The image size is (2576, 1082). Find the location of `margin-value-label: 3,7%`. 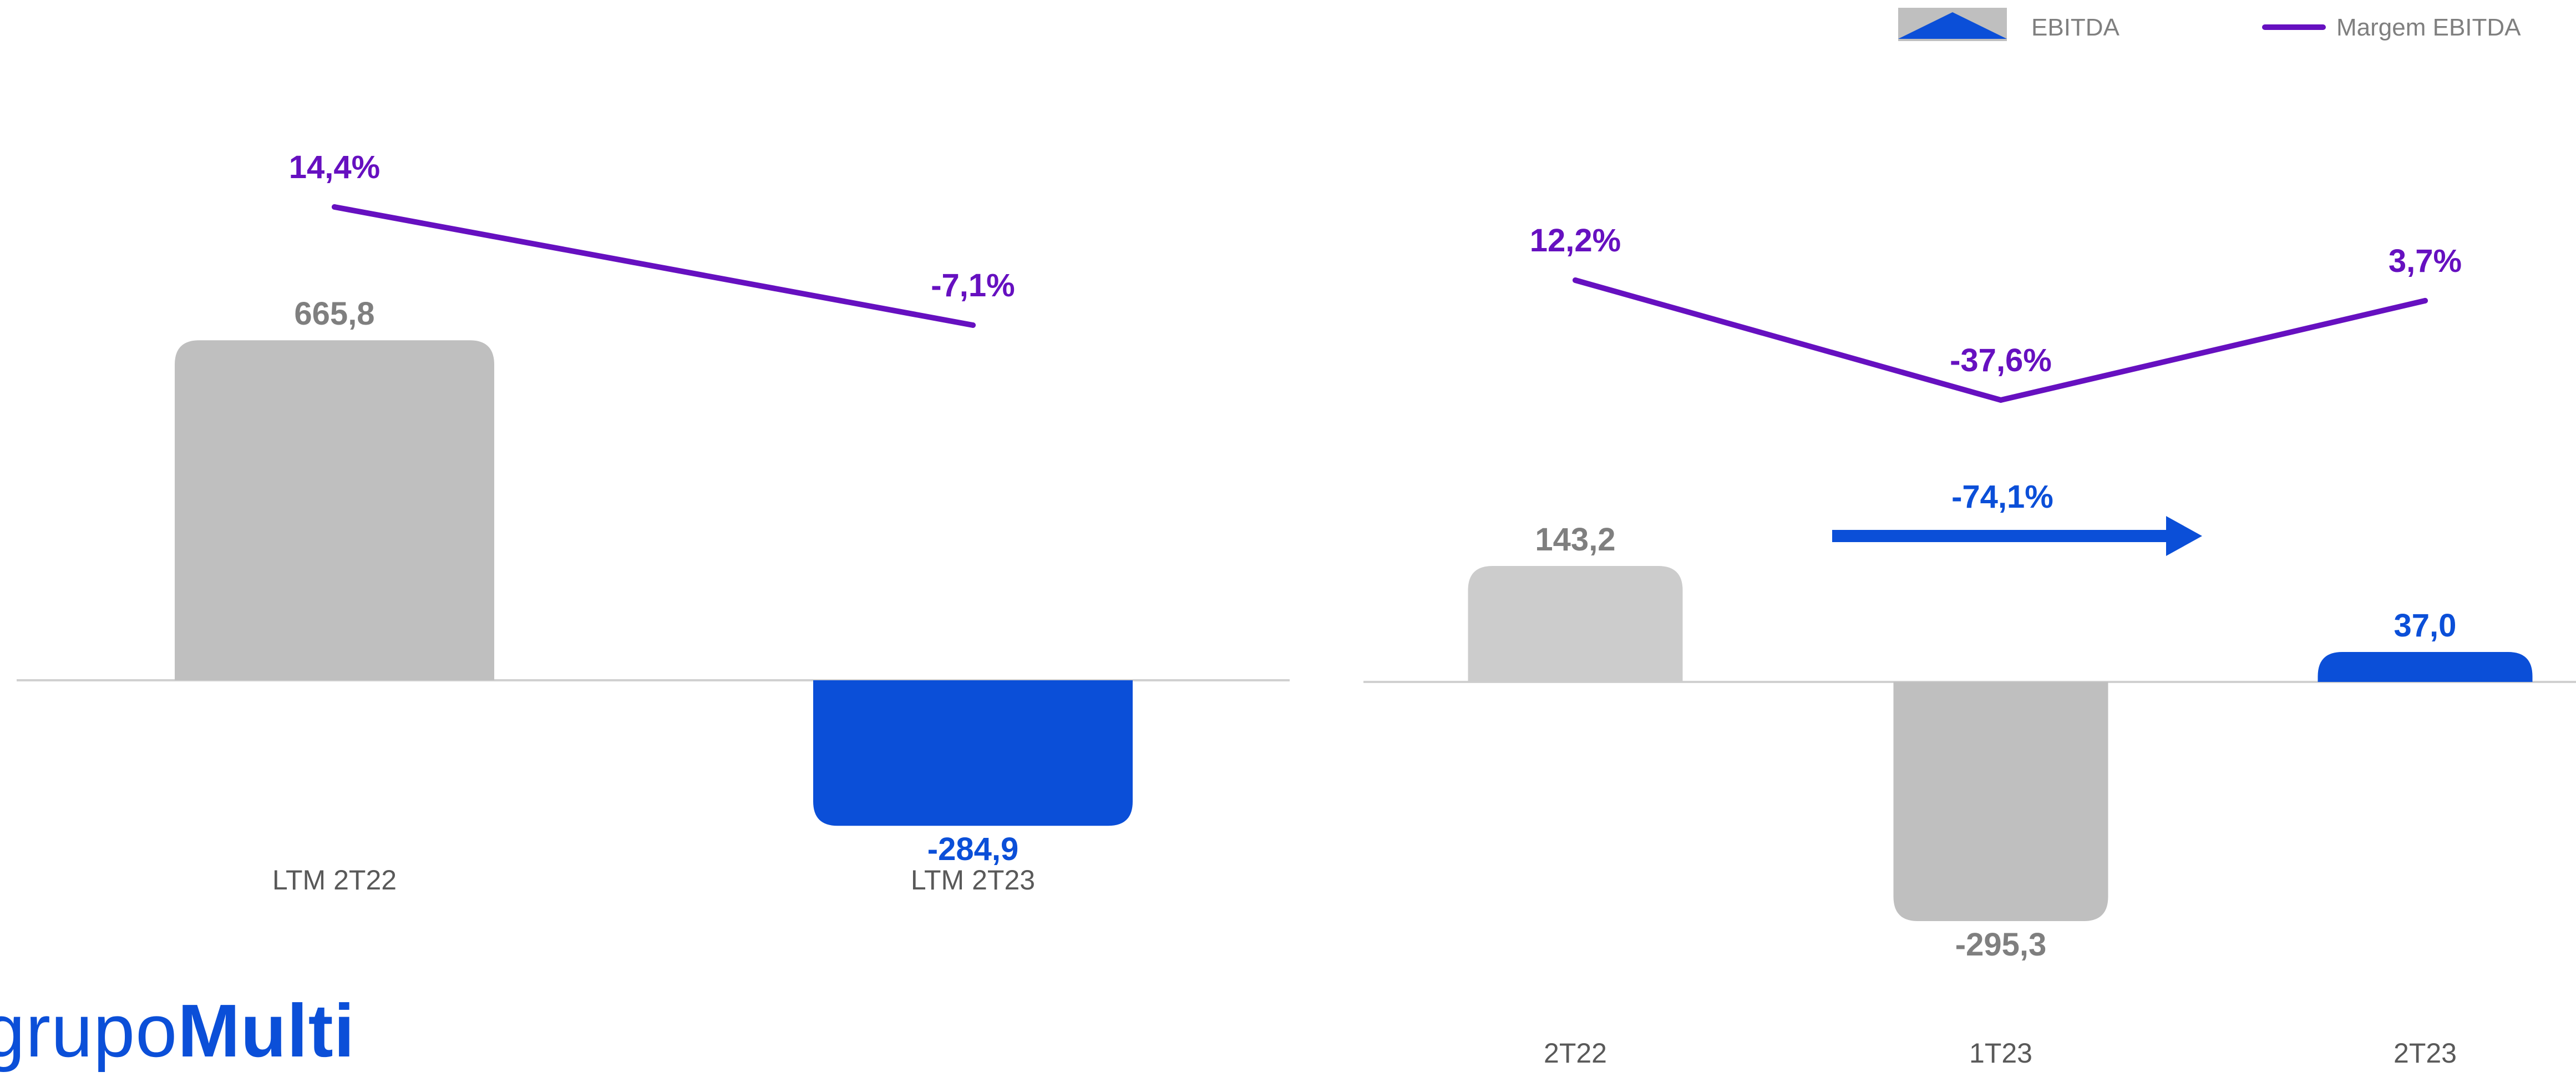

margin-value-label: 3,7% is located at coordinates (2425, 261).